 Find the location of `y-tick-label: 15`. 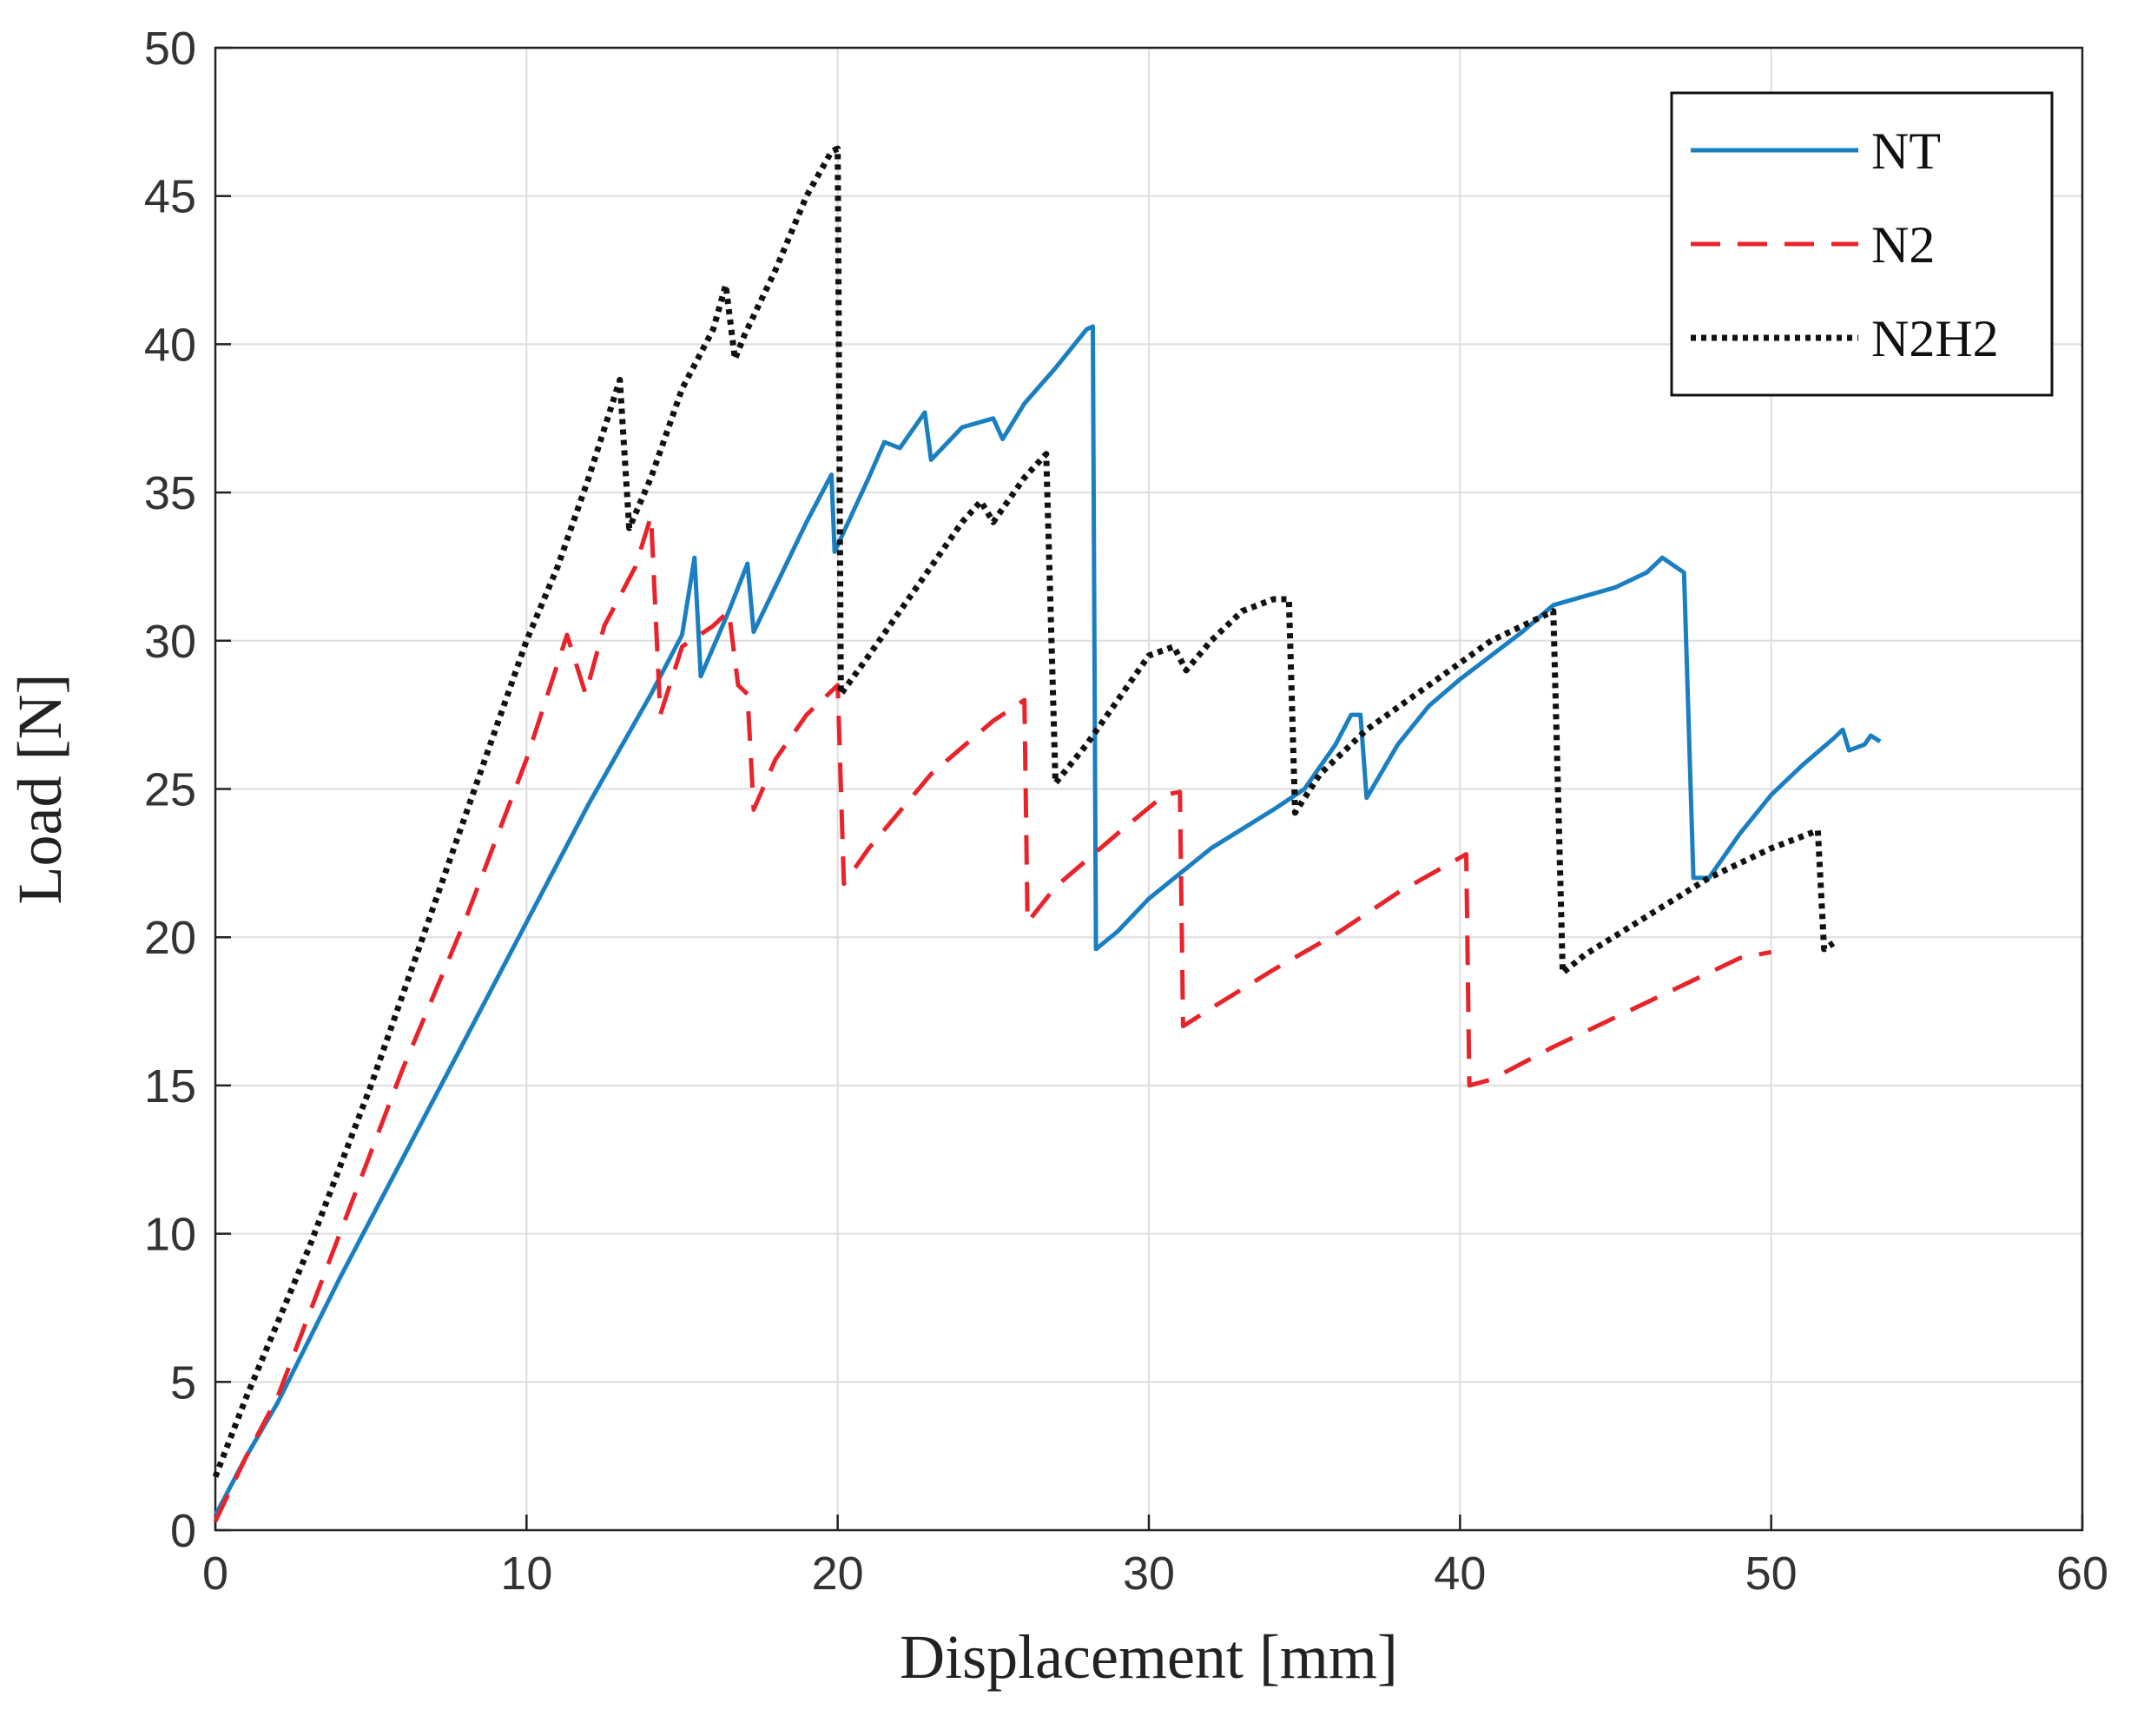

y-tick-label: 15 is located at coordinates (170, 1086).